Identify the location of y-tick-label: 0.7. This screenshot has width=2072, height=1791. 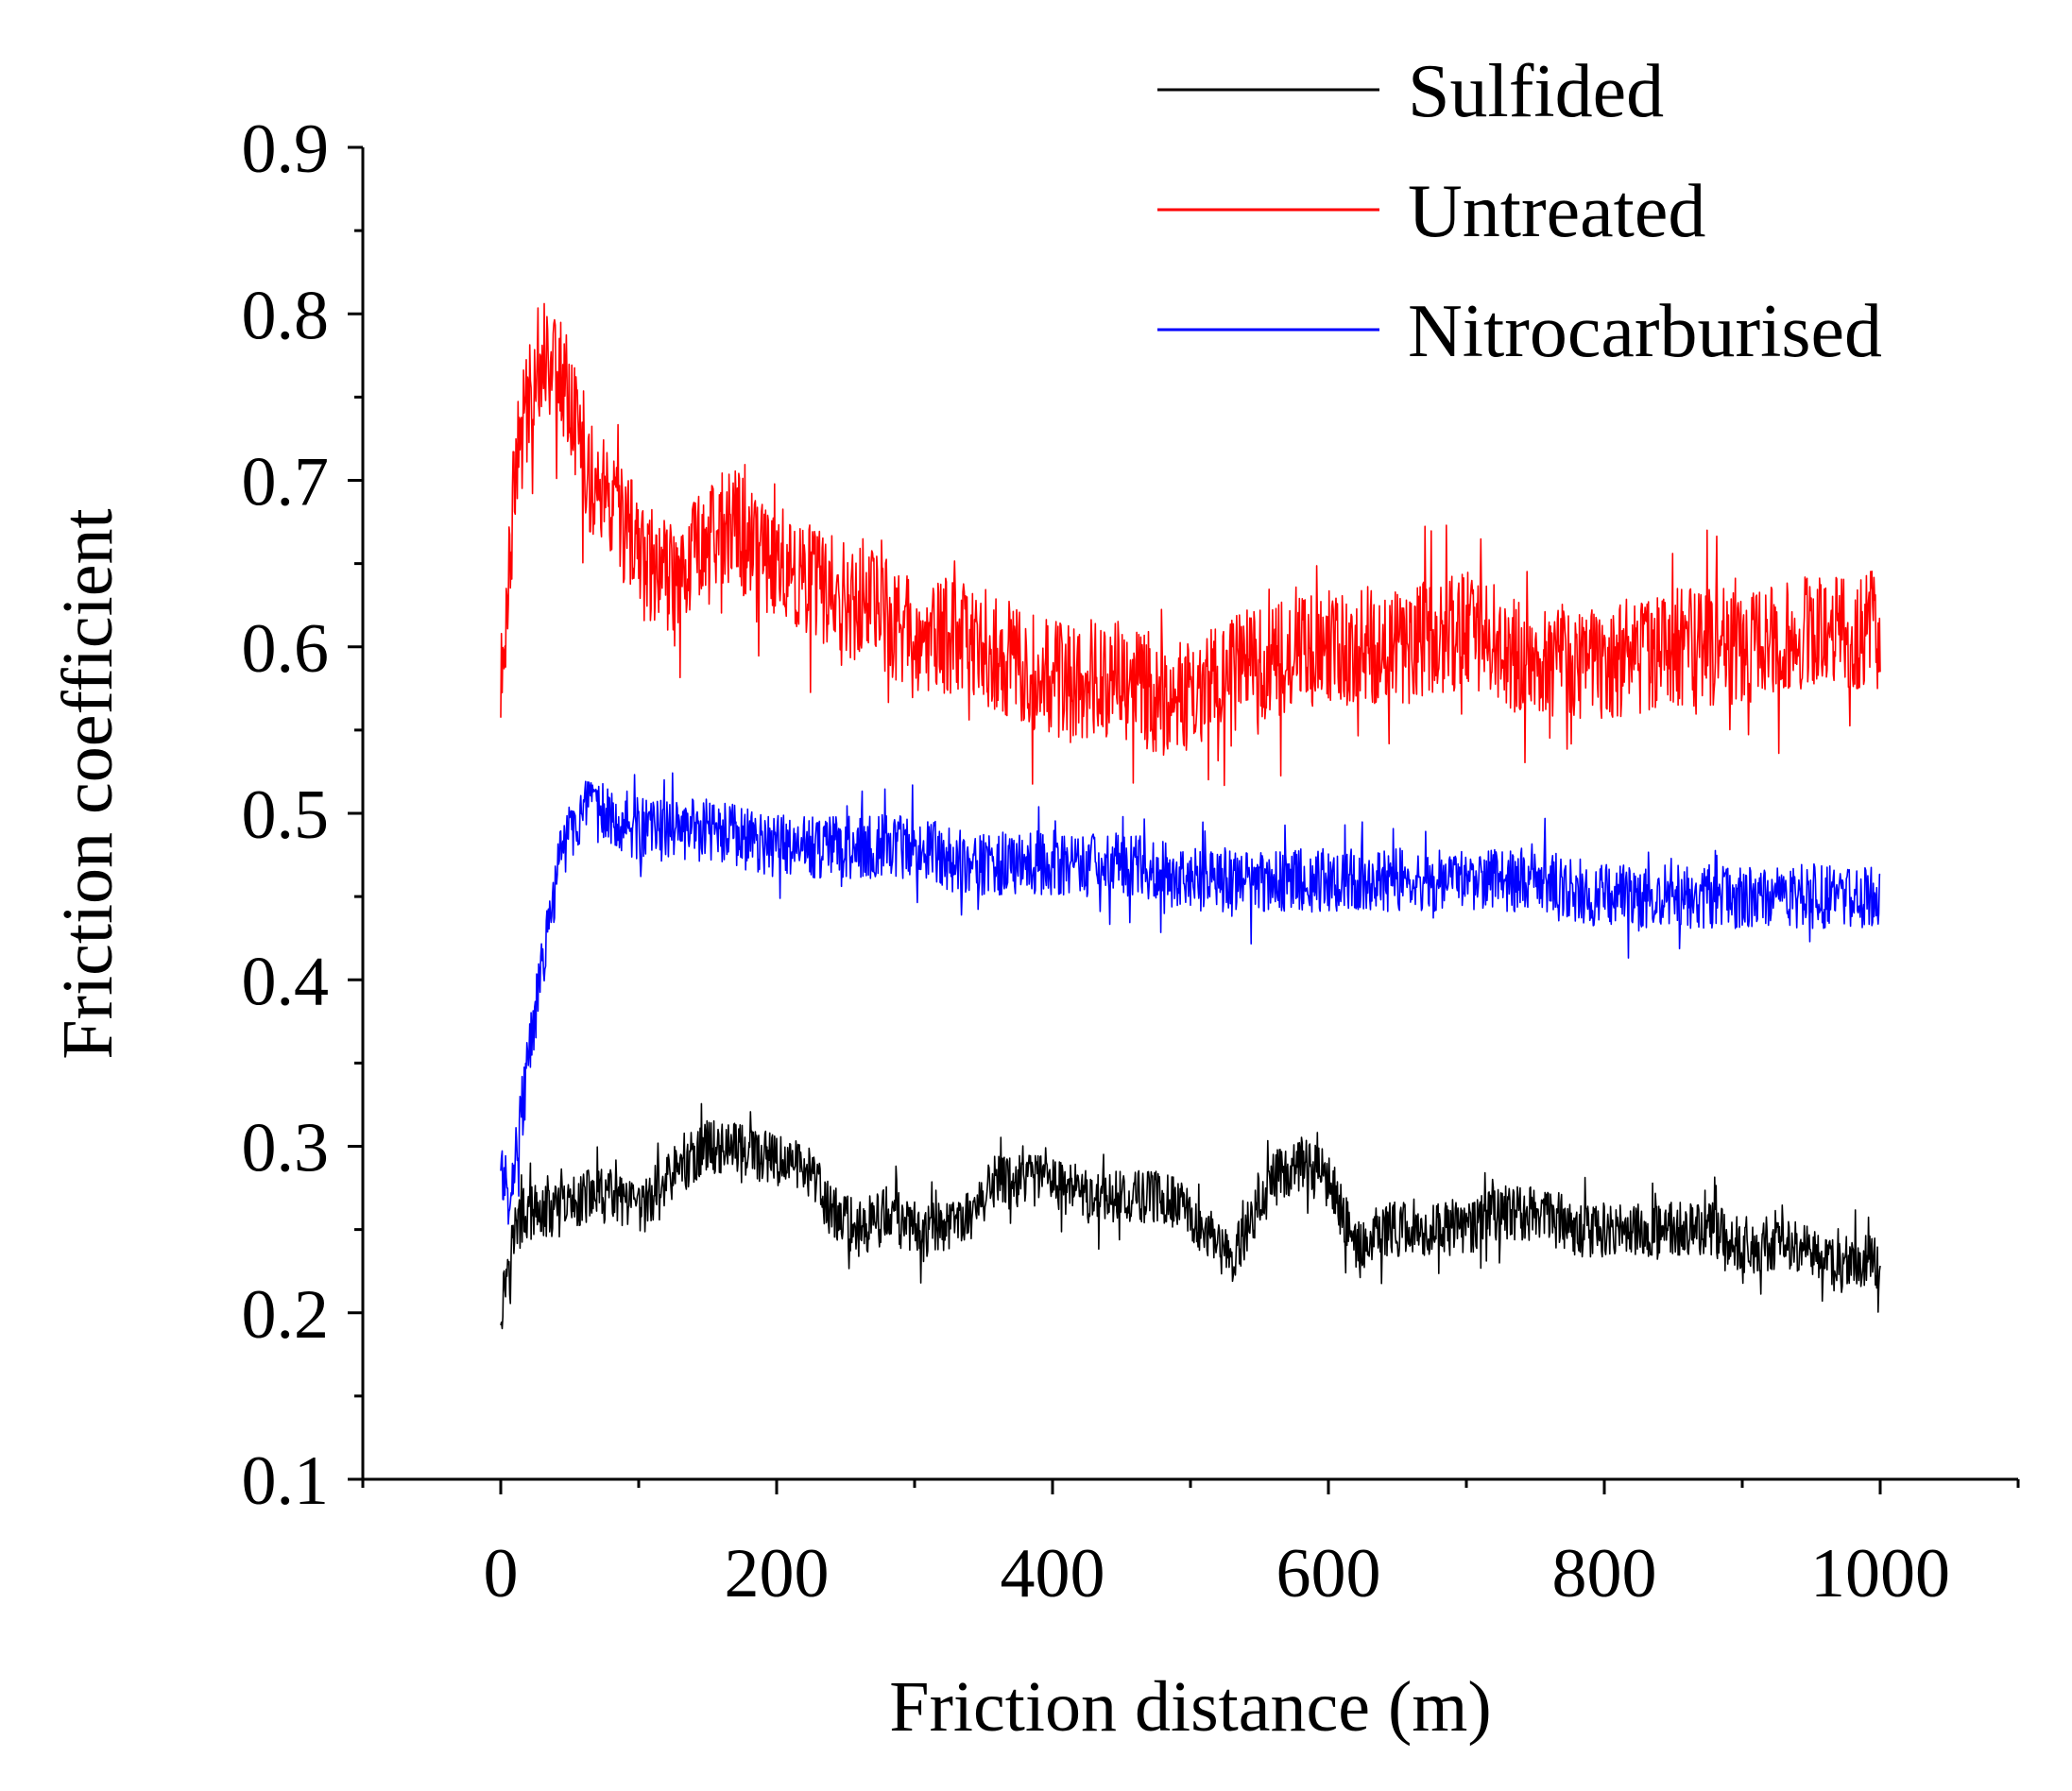
(286, 482).